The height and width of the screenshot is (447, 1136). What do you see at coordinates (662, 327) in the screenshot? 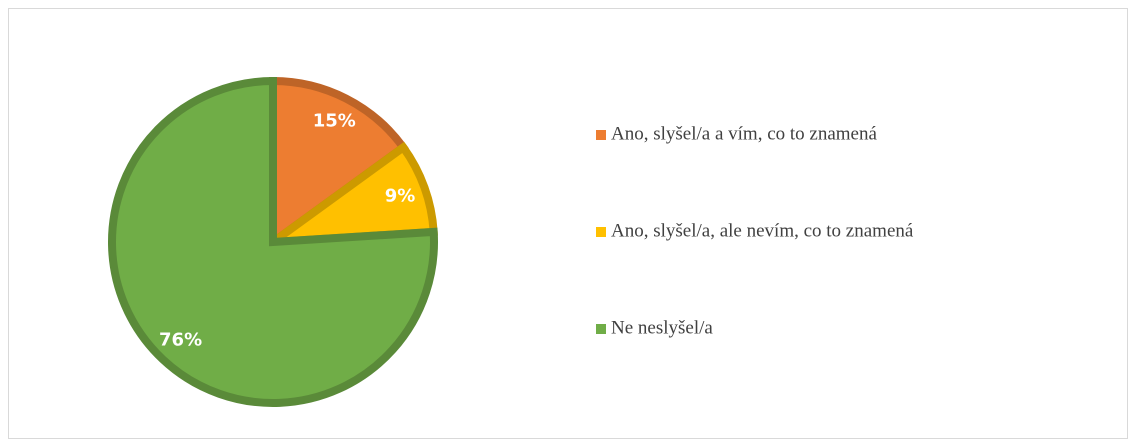
I see `legend-label: Ne neslyšel/a` at bounding box center [662, 327].